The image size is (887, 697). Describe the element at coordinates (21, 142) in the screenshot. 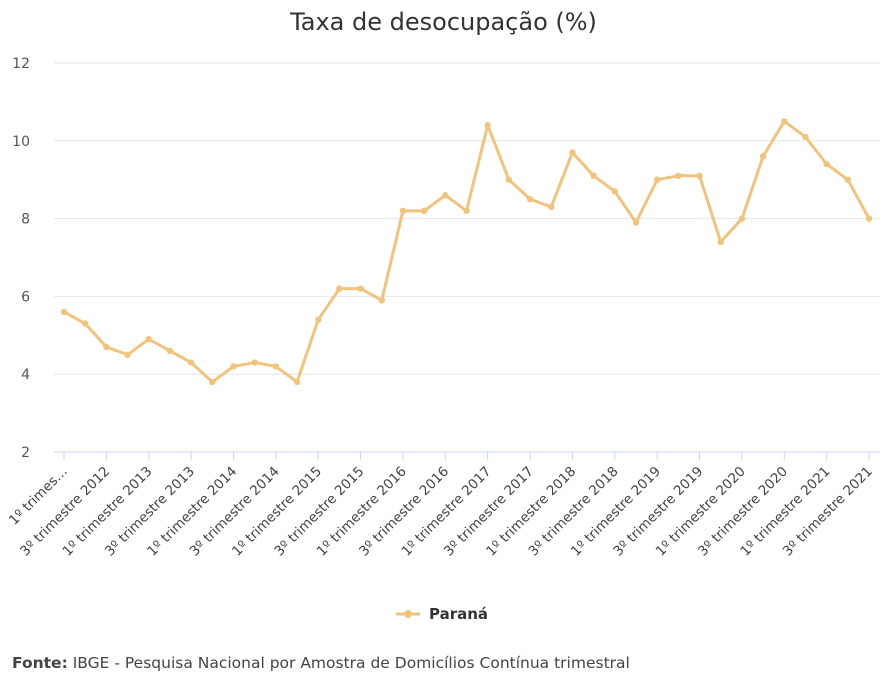

I see `y-tick-label: 10` at that location.